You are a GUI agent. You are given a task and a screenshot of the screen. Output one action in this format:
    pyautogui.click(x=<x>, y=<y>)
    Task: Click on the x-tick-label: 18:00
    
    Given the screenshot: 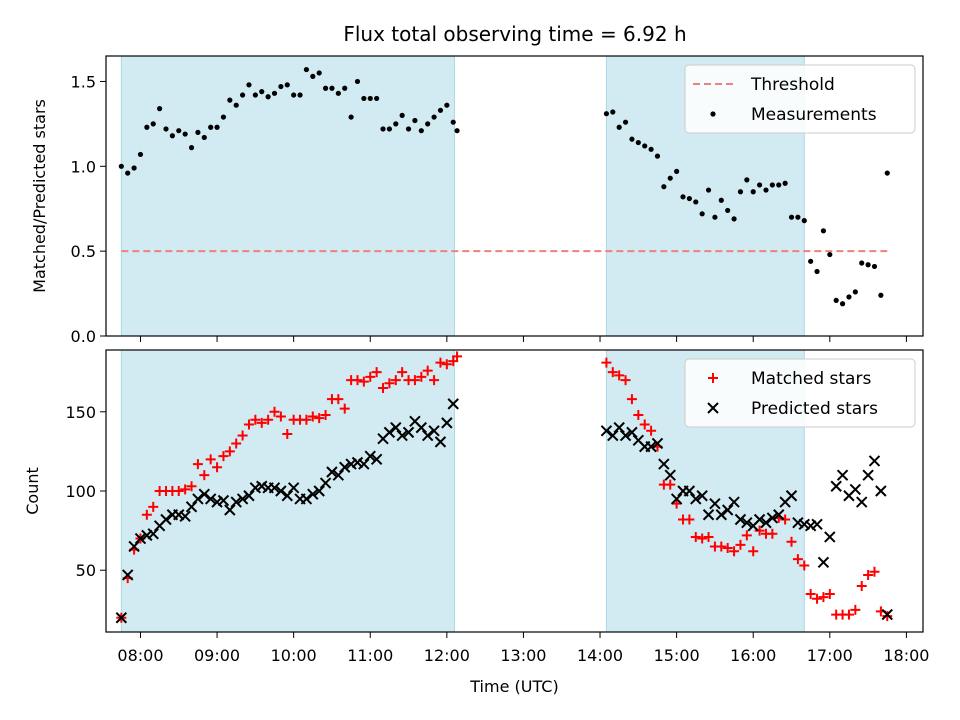 What is the action you would take?
    pyautogui.click(x=906, y=655)
    